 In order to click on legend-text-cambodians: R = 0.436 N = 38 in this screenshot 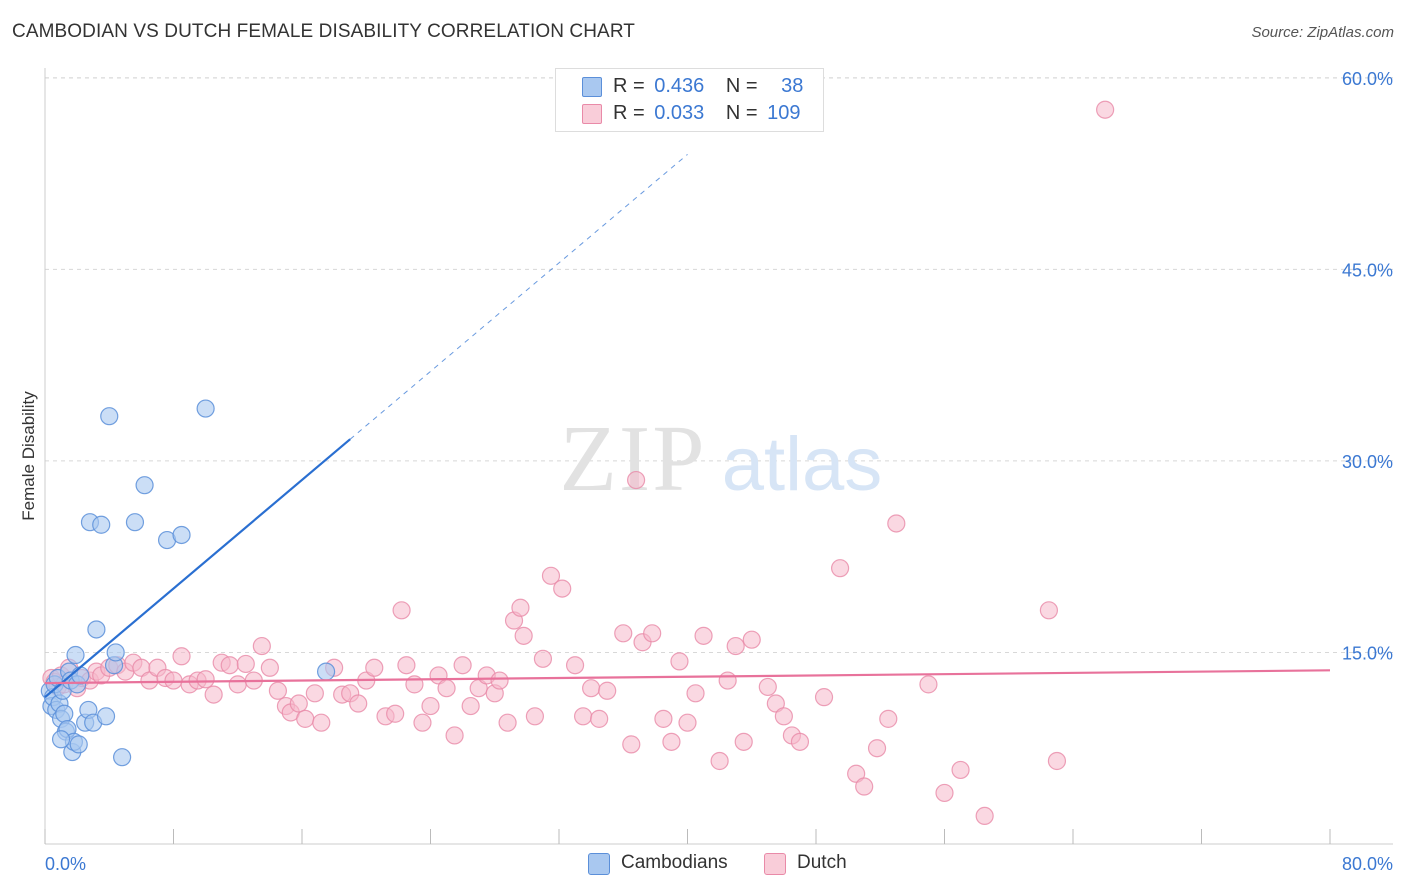, I will do `click(708, 86)`.